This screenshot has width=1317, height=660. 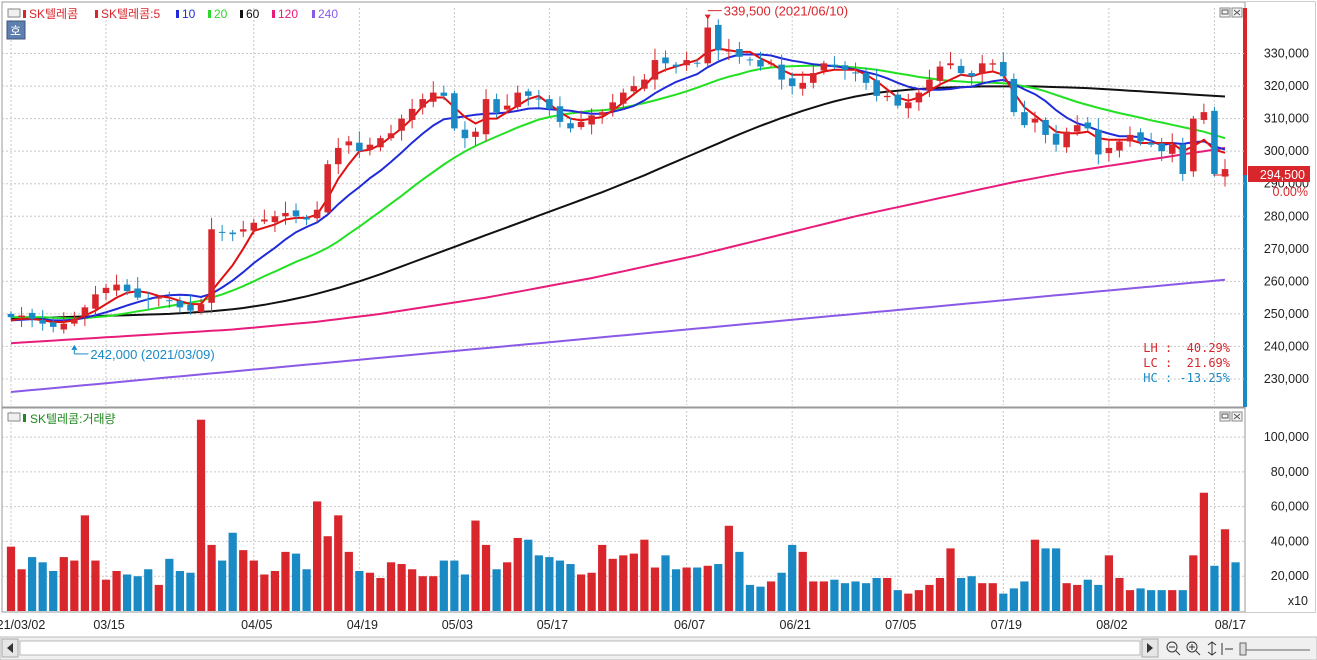 I want to click on date-tick-label: 06/21, so click(x=795, y=625).